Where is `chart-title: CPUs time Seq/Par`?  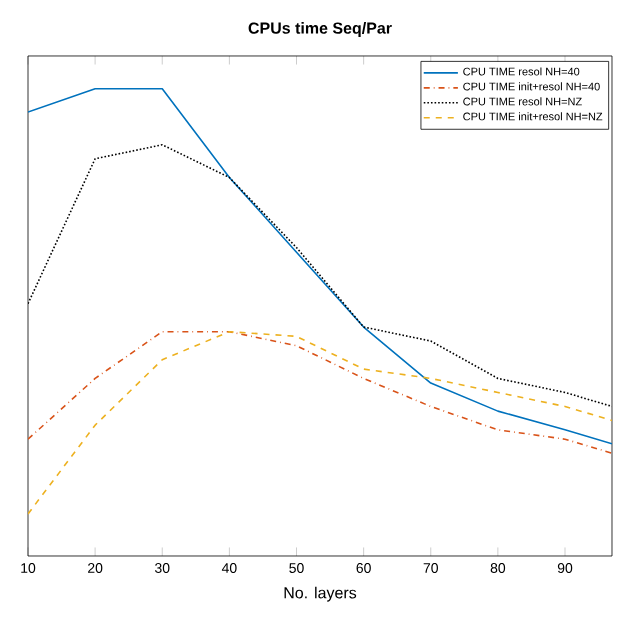 chart-title: CPUs time Seq/Par is located at coordinates (320, 29).